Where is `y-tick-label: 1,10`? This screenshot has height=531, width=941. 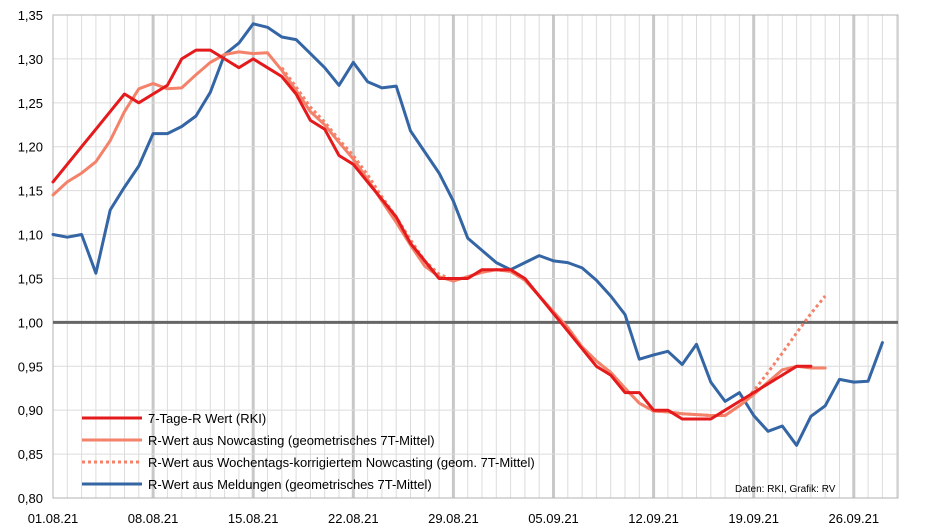 y-tick-label: 1,10 is located at coordinates (30, 235).